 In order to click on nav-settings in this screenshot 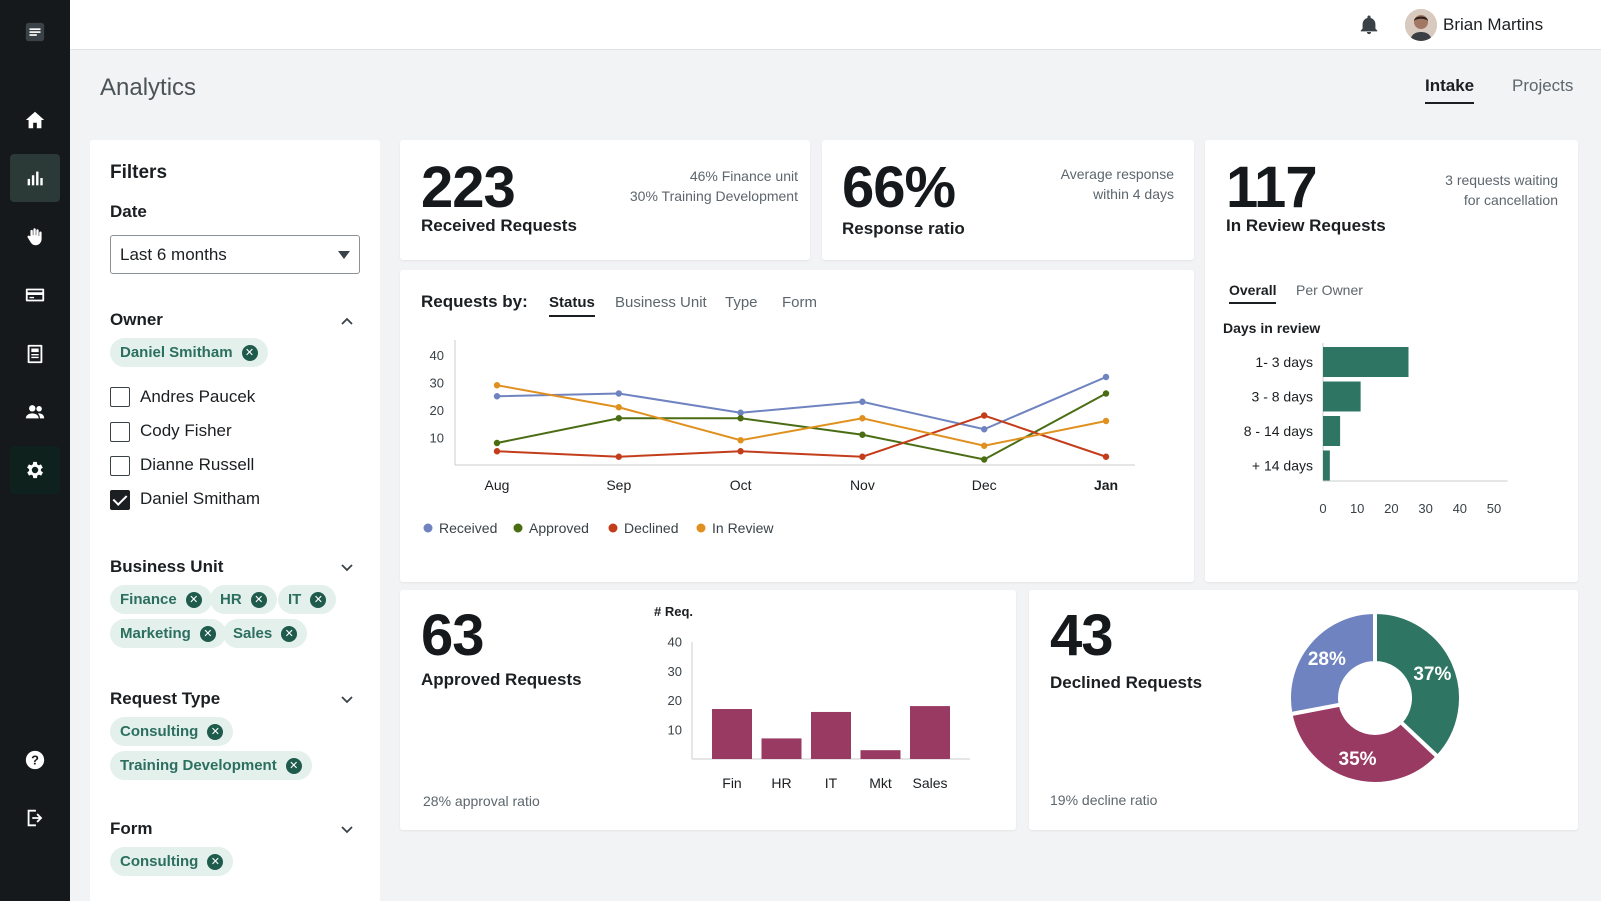, I will do `click(35, 470)`.